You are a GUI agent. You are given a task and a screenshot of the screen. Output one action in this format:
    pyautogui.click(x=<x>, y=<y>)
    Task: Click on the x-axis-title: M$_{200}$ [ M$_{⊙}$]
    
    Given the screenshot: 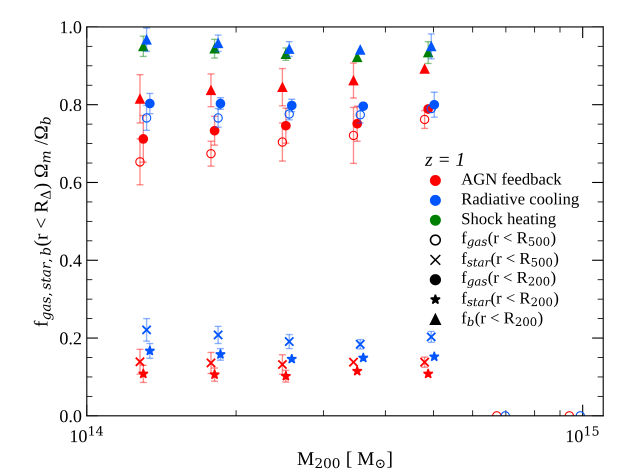 What is the action you would take?
    pyautogui.click(x=345, y=460)
    